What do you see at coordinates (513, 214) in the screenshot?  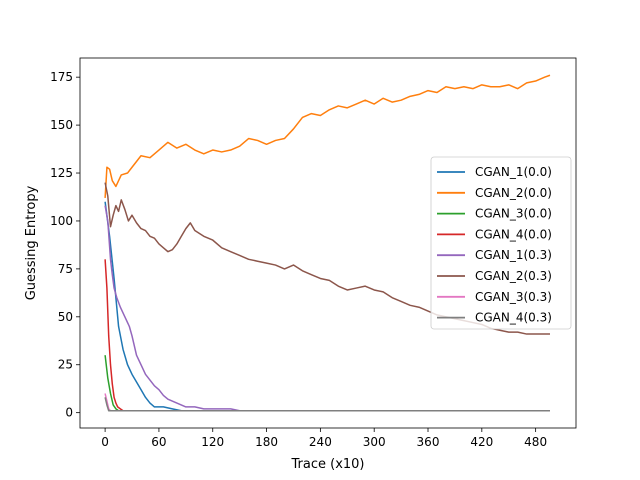 I see `legend-label: CGAN_3(0.0)` at bounding box center [513, 214].